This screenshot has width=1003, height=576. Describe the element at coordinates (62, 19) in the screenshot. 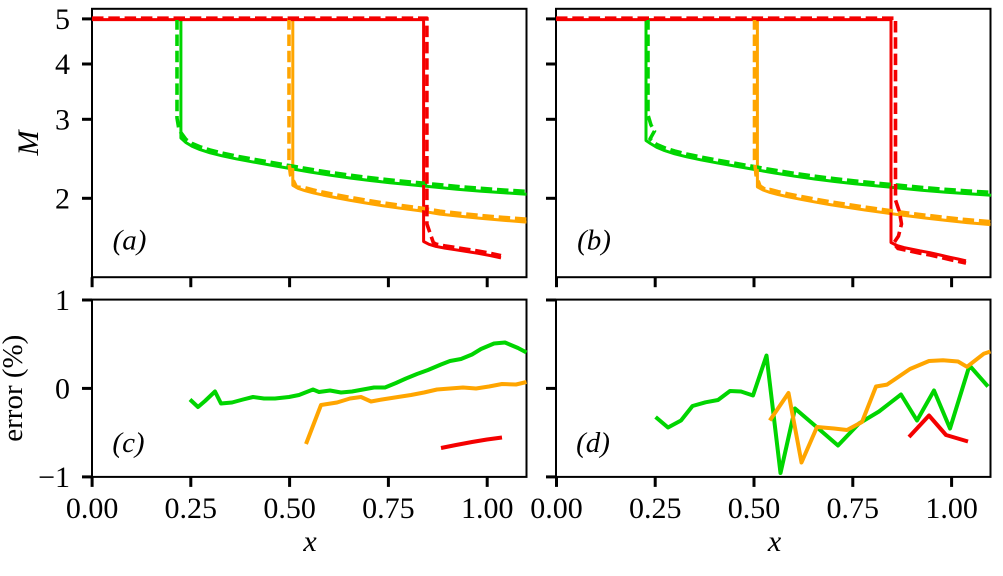

I see `svg-text: 5` at that location.